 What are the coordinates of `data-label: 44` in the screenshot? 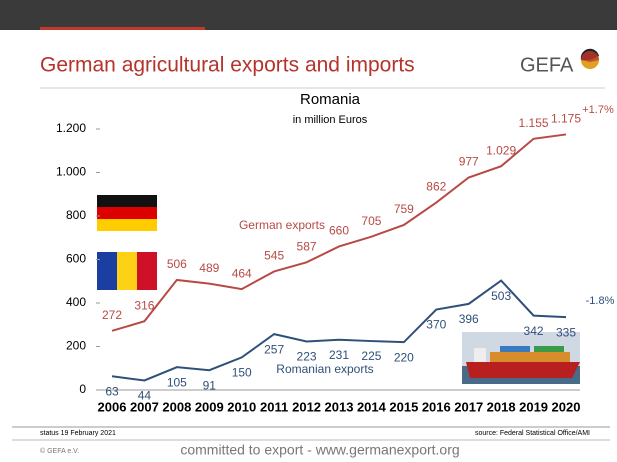 It's located at (145, 396).